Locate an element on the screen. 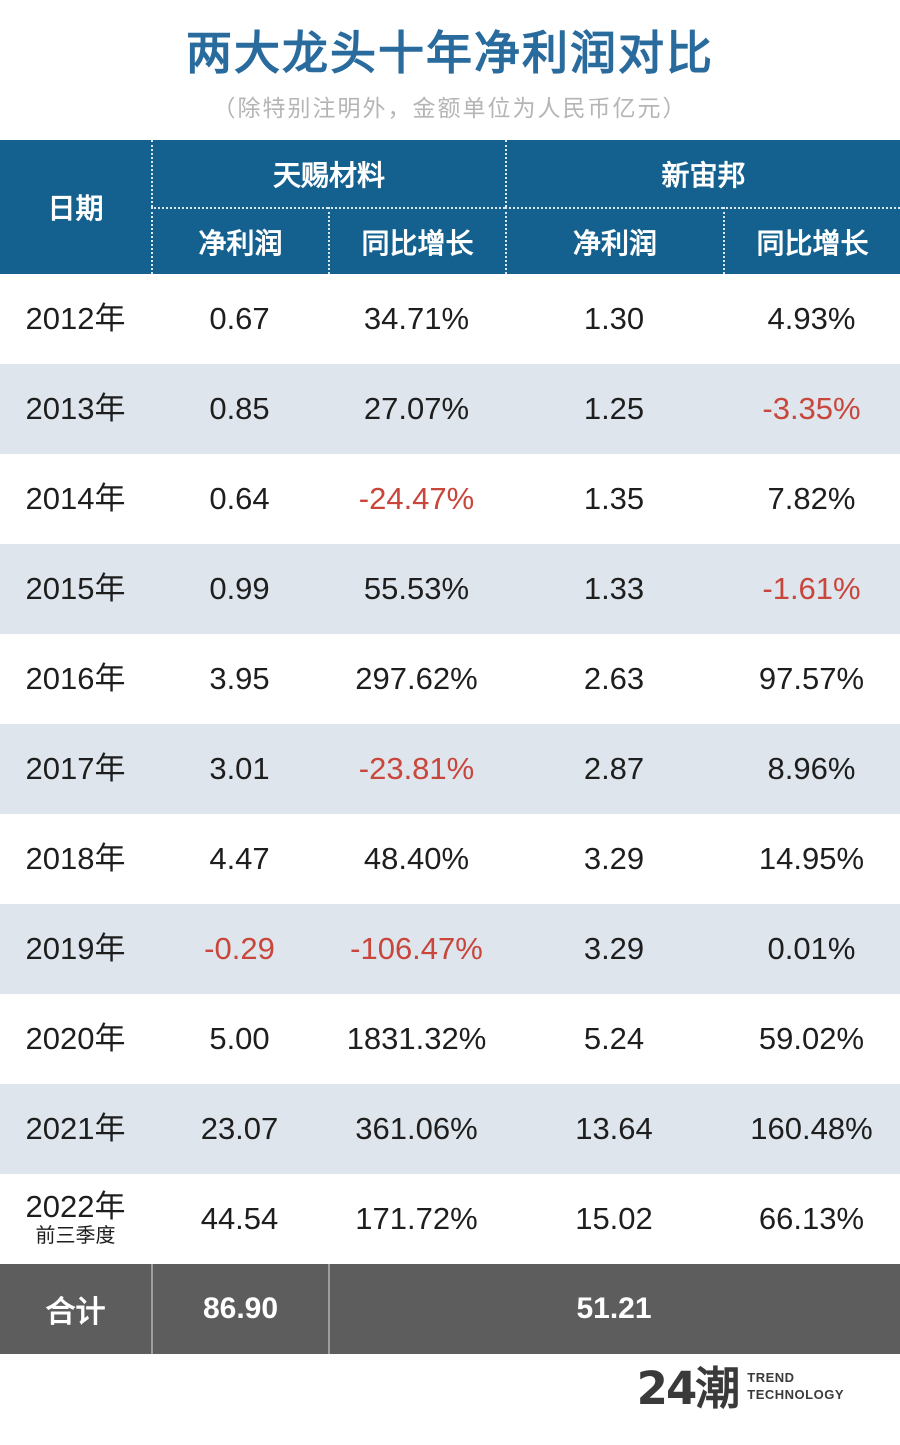  header-sub-growth-2: 同比增长 is located at coordinates (811, 240).